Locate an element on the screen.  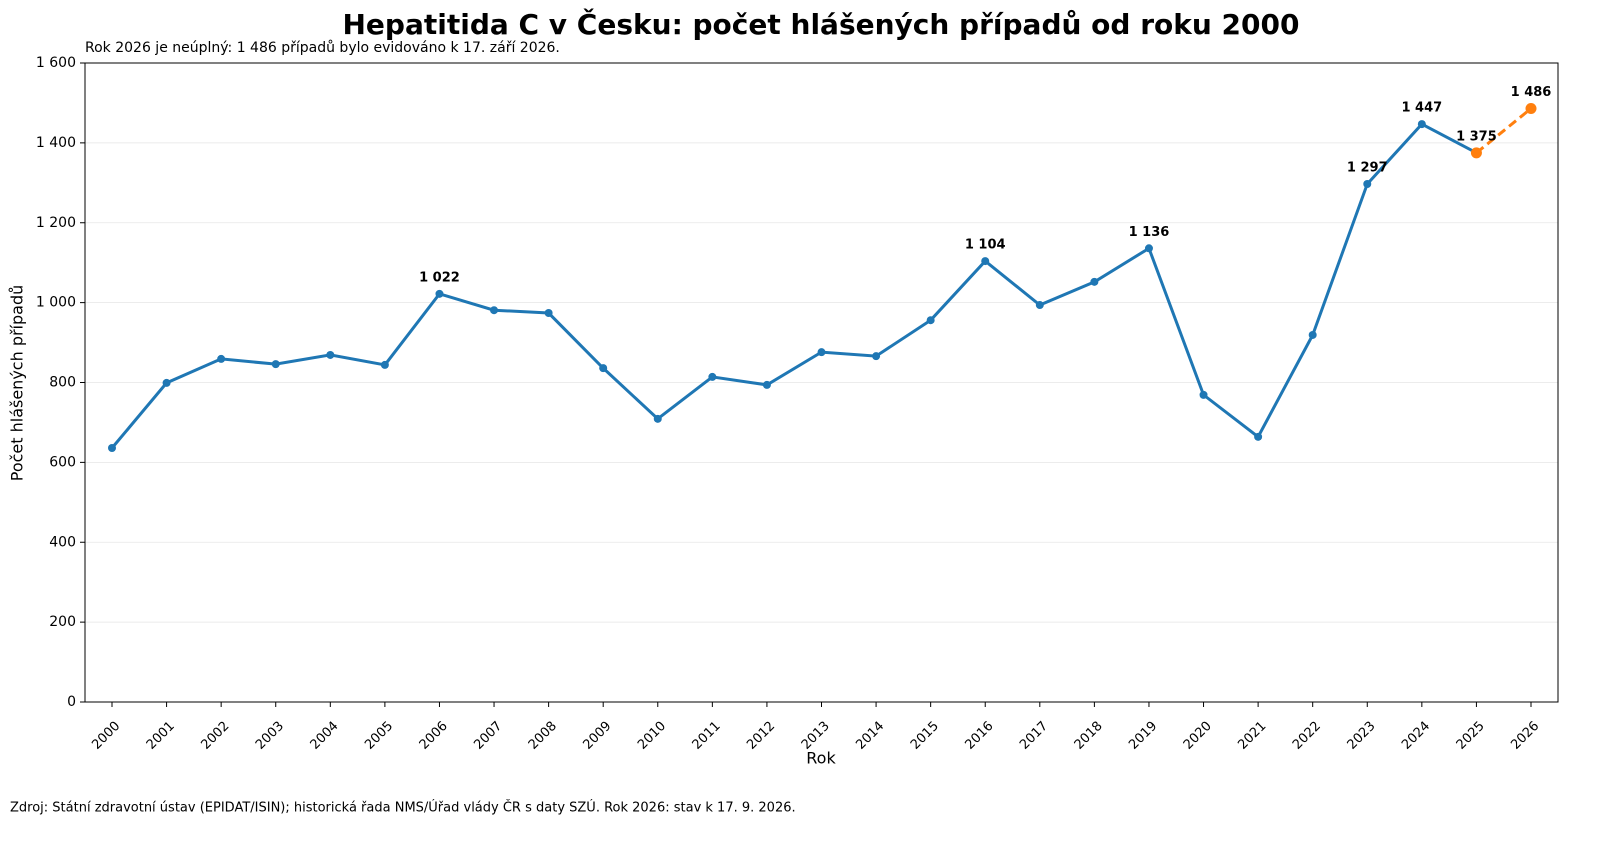
x-tick-label: 2011 is located at coordinates (707, 736).